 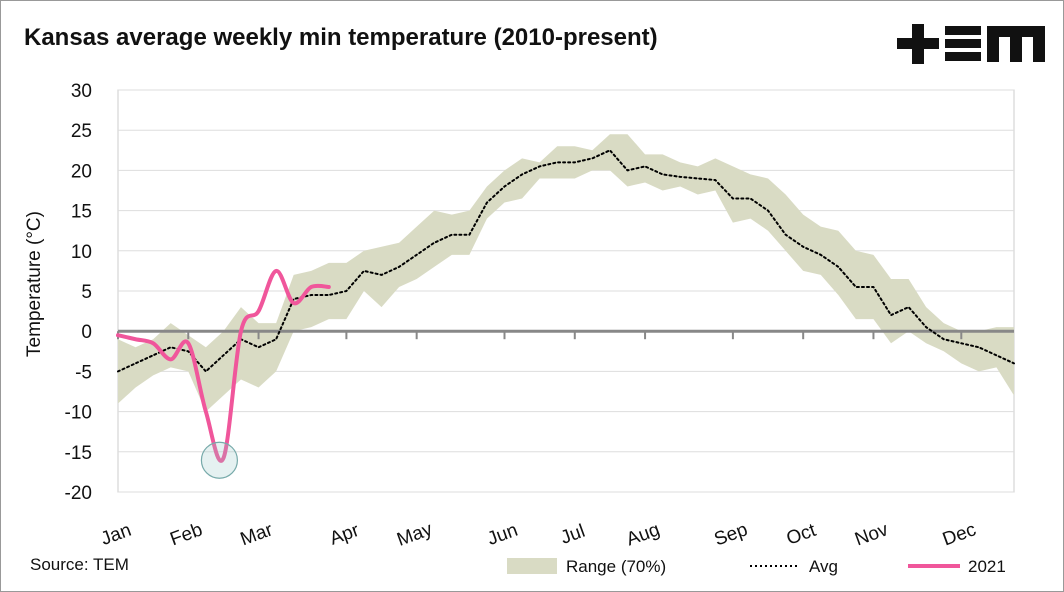 I want to click on y-tick-label: -10, so click(x=78, y=413).